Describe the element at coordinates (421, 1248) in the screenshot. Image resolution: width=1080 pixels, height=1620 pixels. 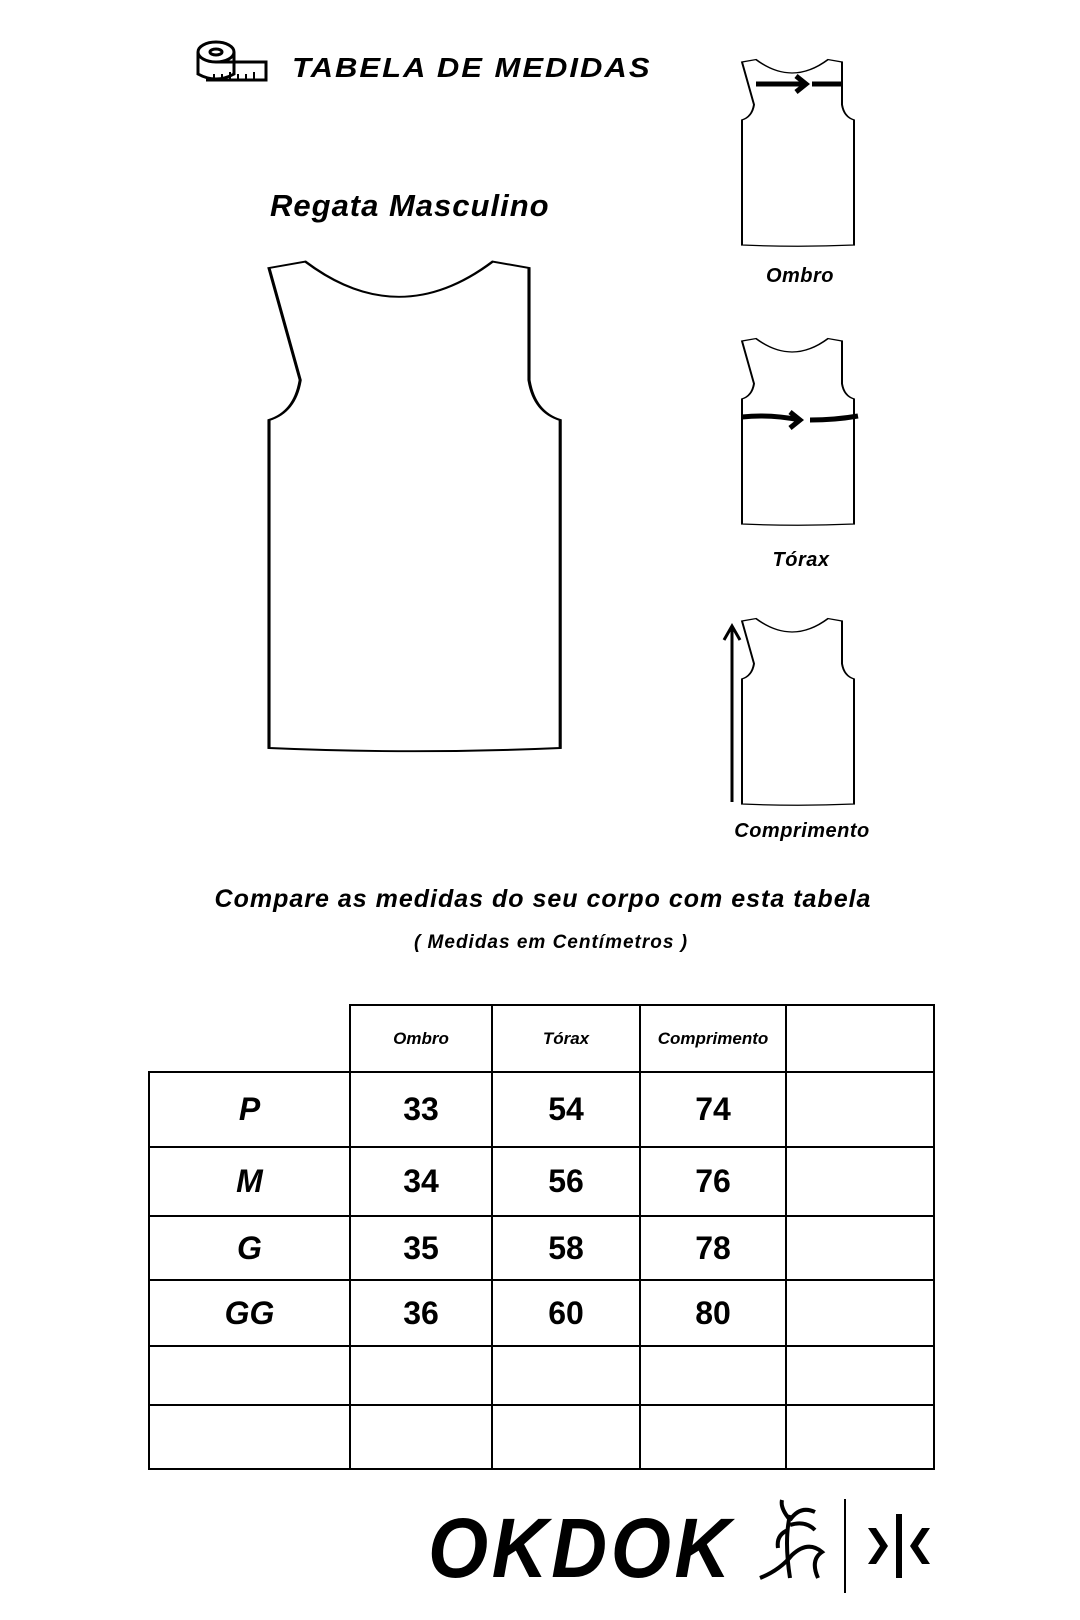
I see `value-cell: 35` at that location.